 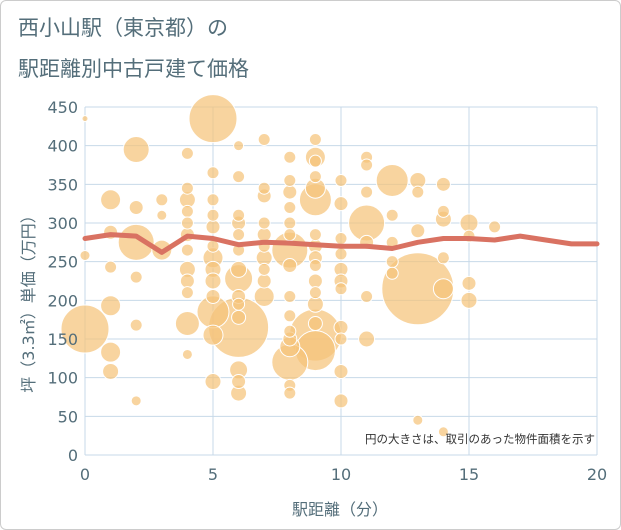 I want to click on y-tick-label: 50, so click(x=68, y=416).